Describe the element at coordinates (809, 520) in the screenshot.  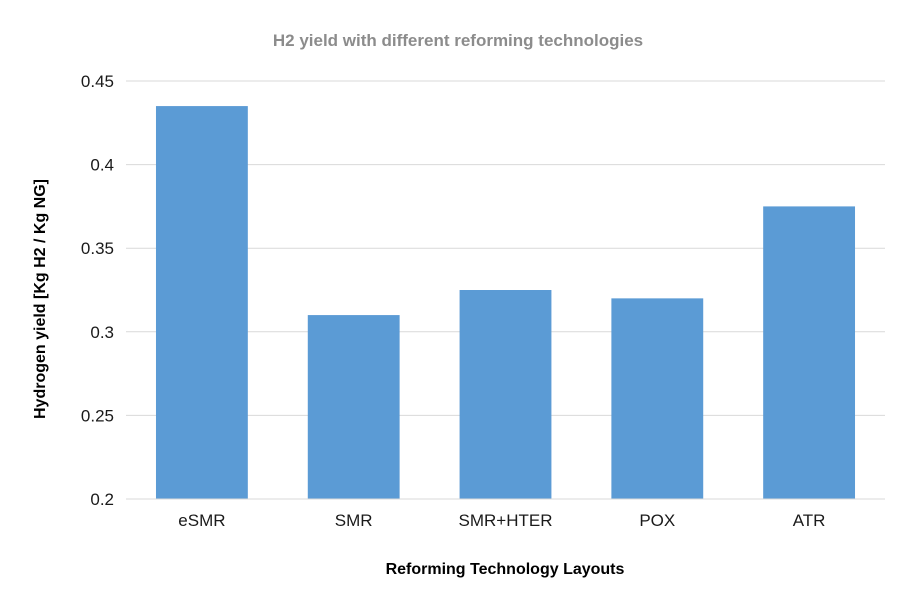
I see `x-tick-label: ATR` at that location.